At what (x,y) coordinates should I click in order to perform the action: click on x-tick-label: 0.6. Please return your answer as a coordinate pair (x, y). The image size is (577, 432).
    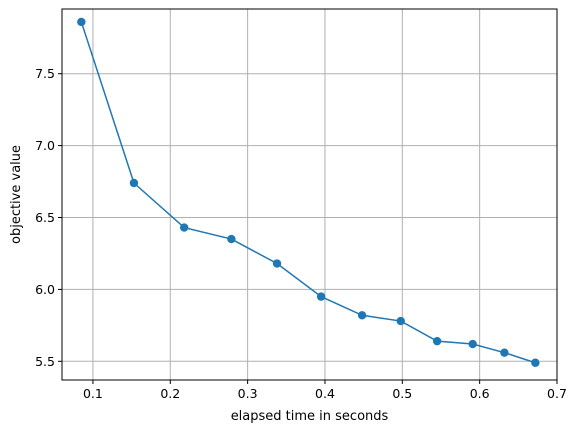
    Looking at the image, I should click on (480, 393).